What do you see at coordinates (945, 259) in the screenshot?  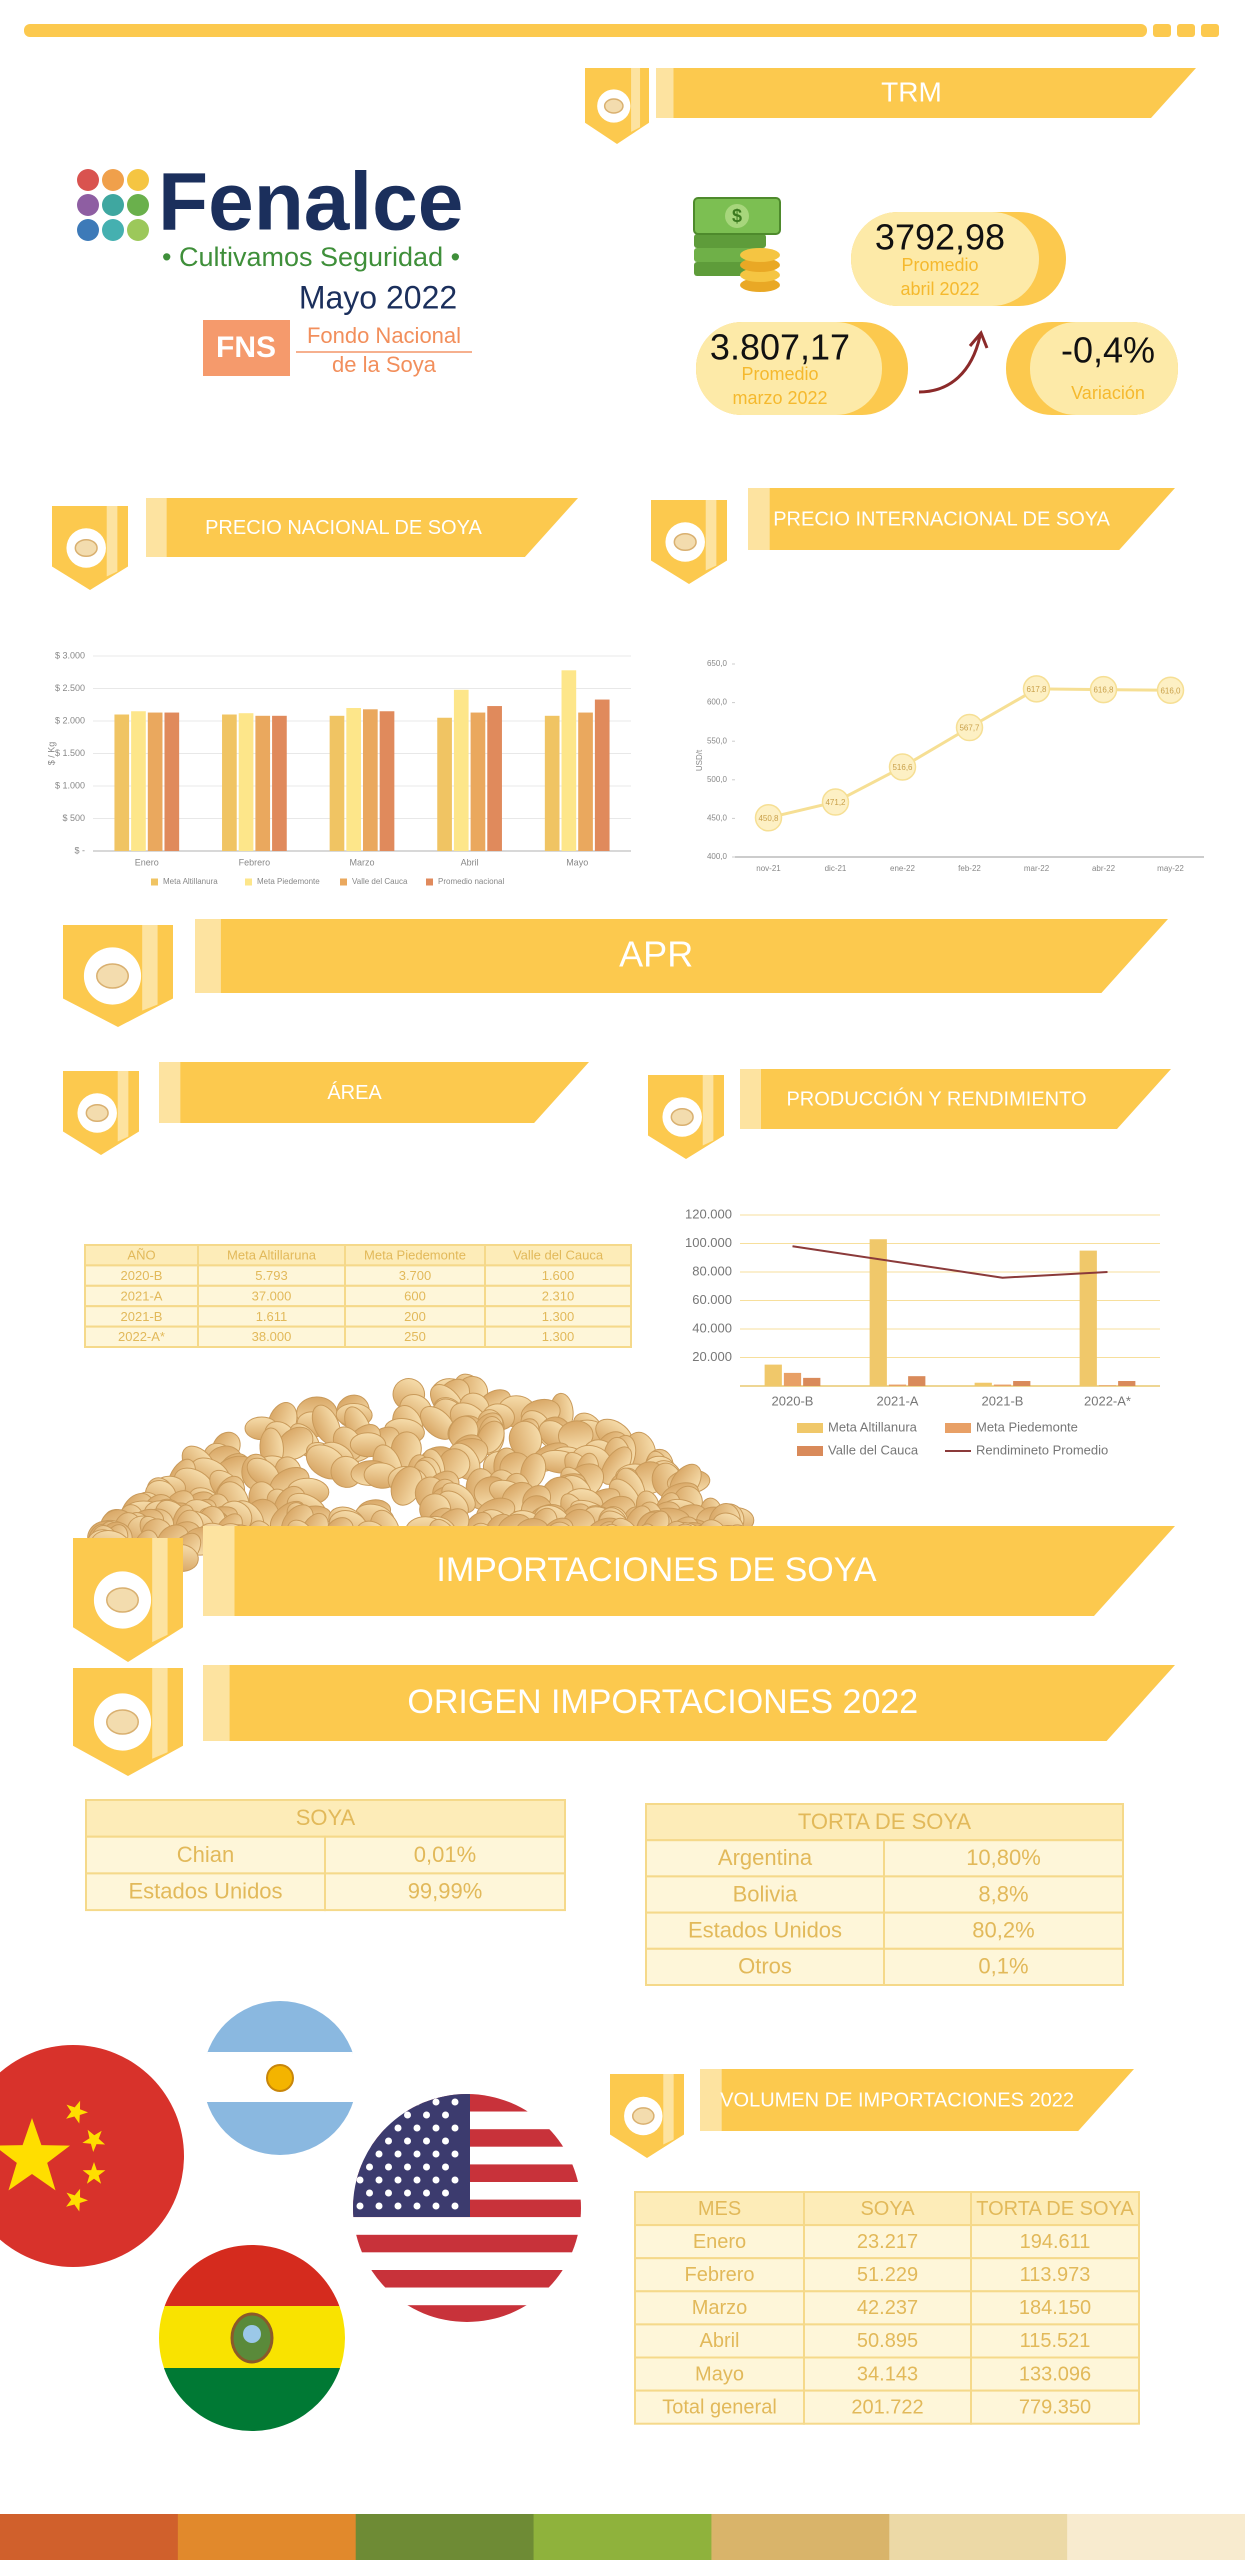 I see `pill` at bounding box center [945, 259].